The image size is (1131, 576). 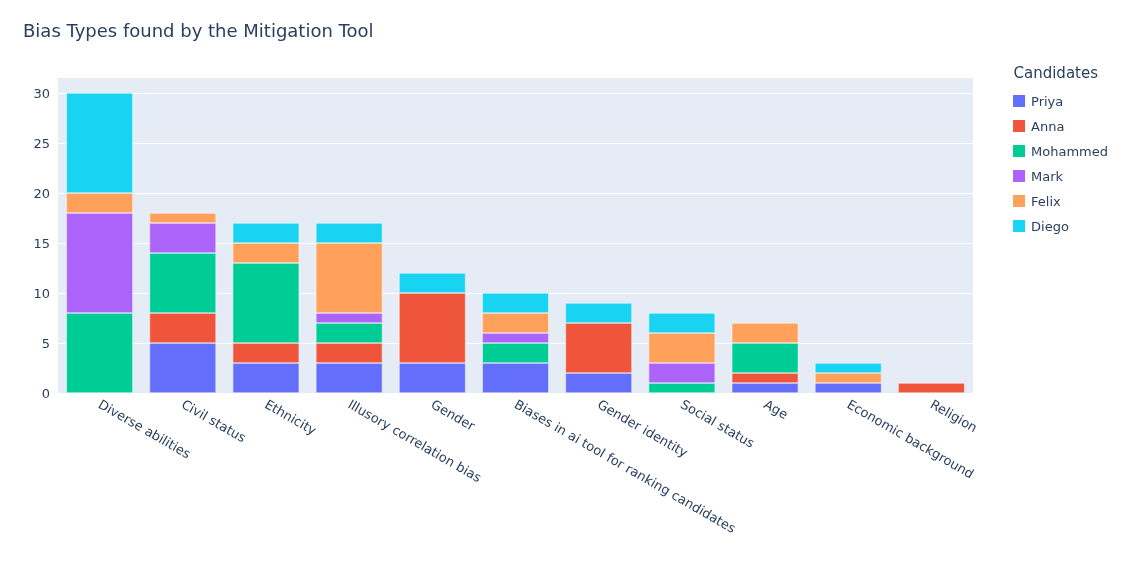 I want to click on y-tick-label: 25, so click(x=41, y=143).